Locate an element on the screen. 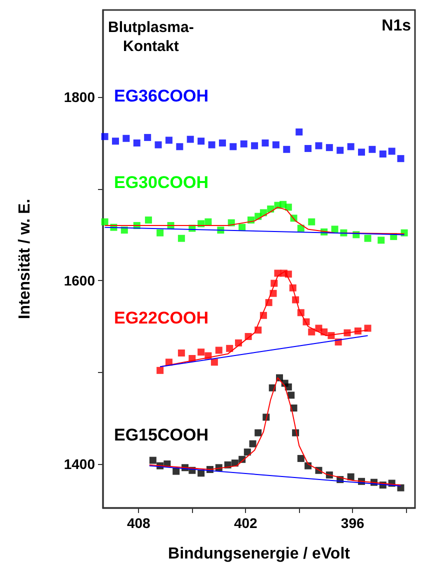 Image resolution: width=425 pixels, height=571 pixels. x-tick-label: 402 is located at coordinates (246, 523).